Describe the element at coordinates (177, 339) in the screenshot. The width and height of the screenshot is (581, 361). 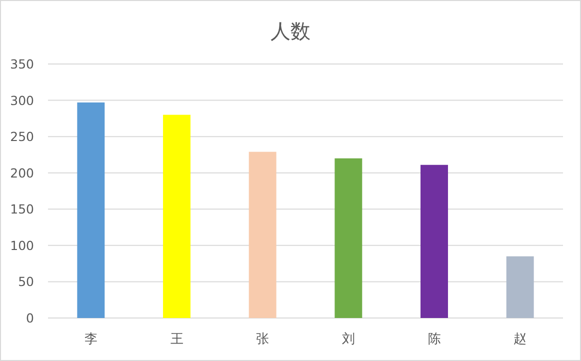
I see `x-tick-label: 王` at that location.